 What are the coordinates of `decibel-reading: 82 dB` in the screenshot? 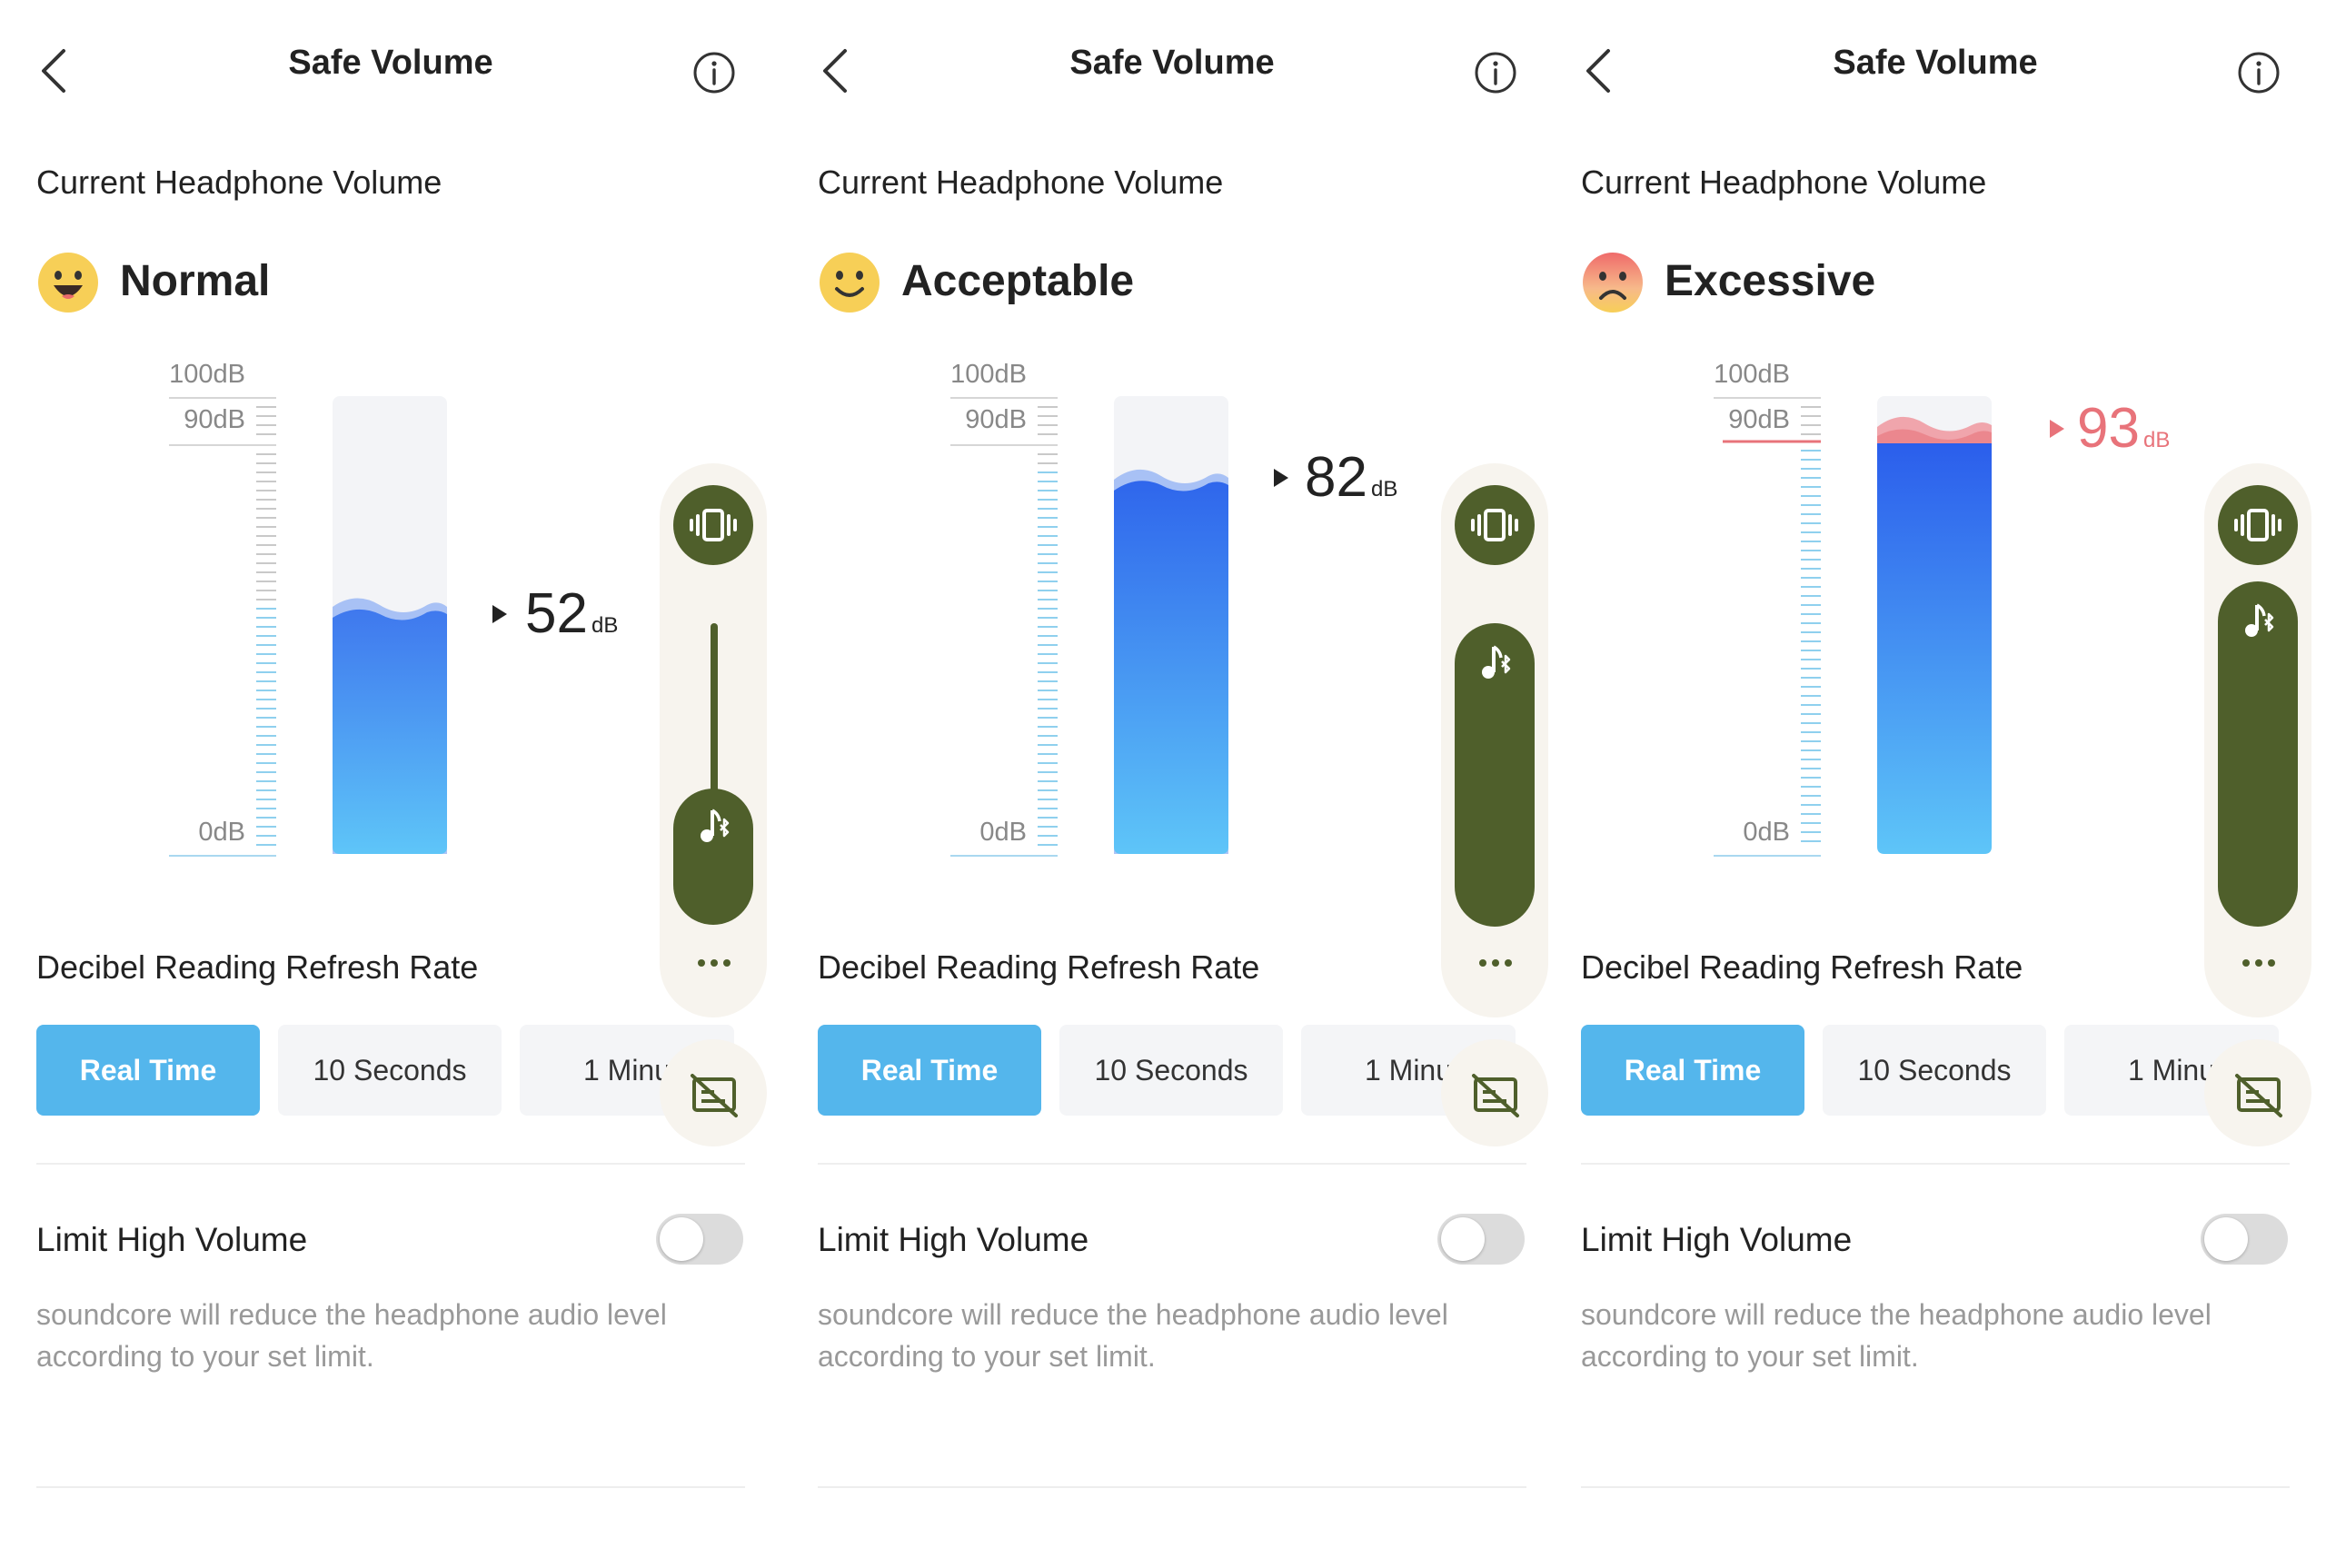 It's located at (1351, 477).